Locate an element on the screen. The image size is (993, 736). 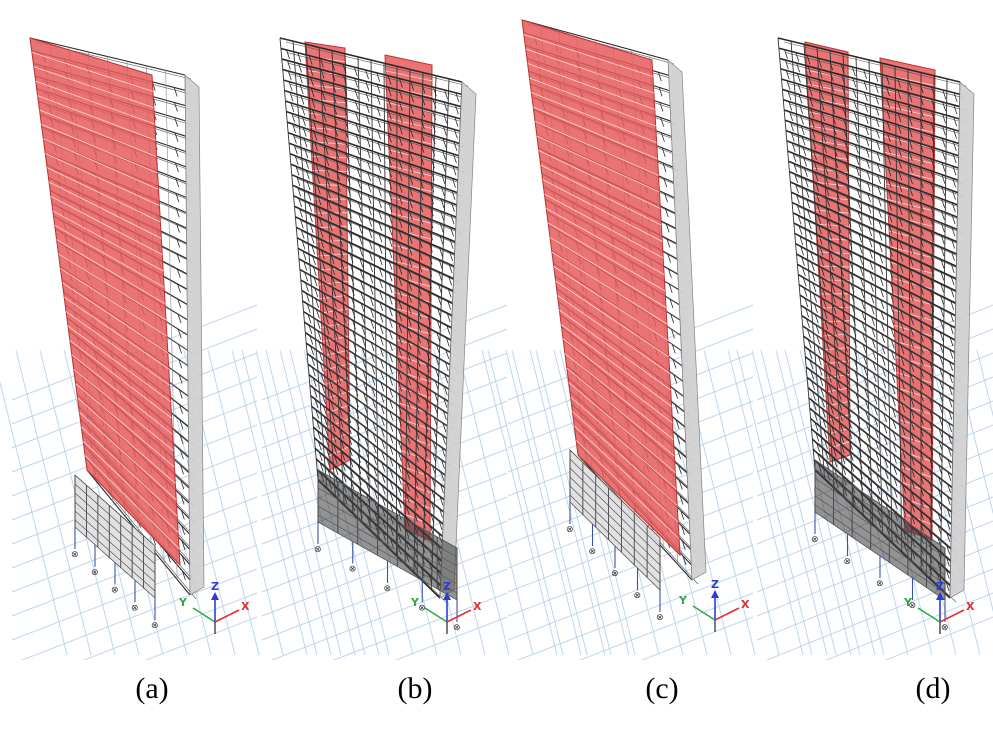
z-axis-label: Z is located at coordinates (715, 584).